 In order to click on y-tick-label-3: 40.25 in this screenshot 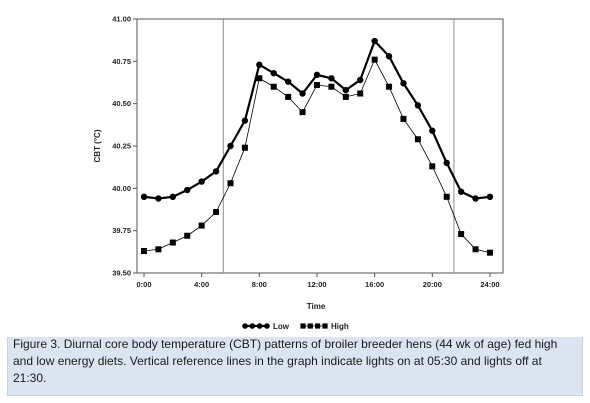, I will do `click(121, 146)`.